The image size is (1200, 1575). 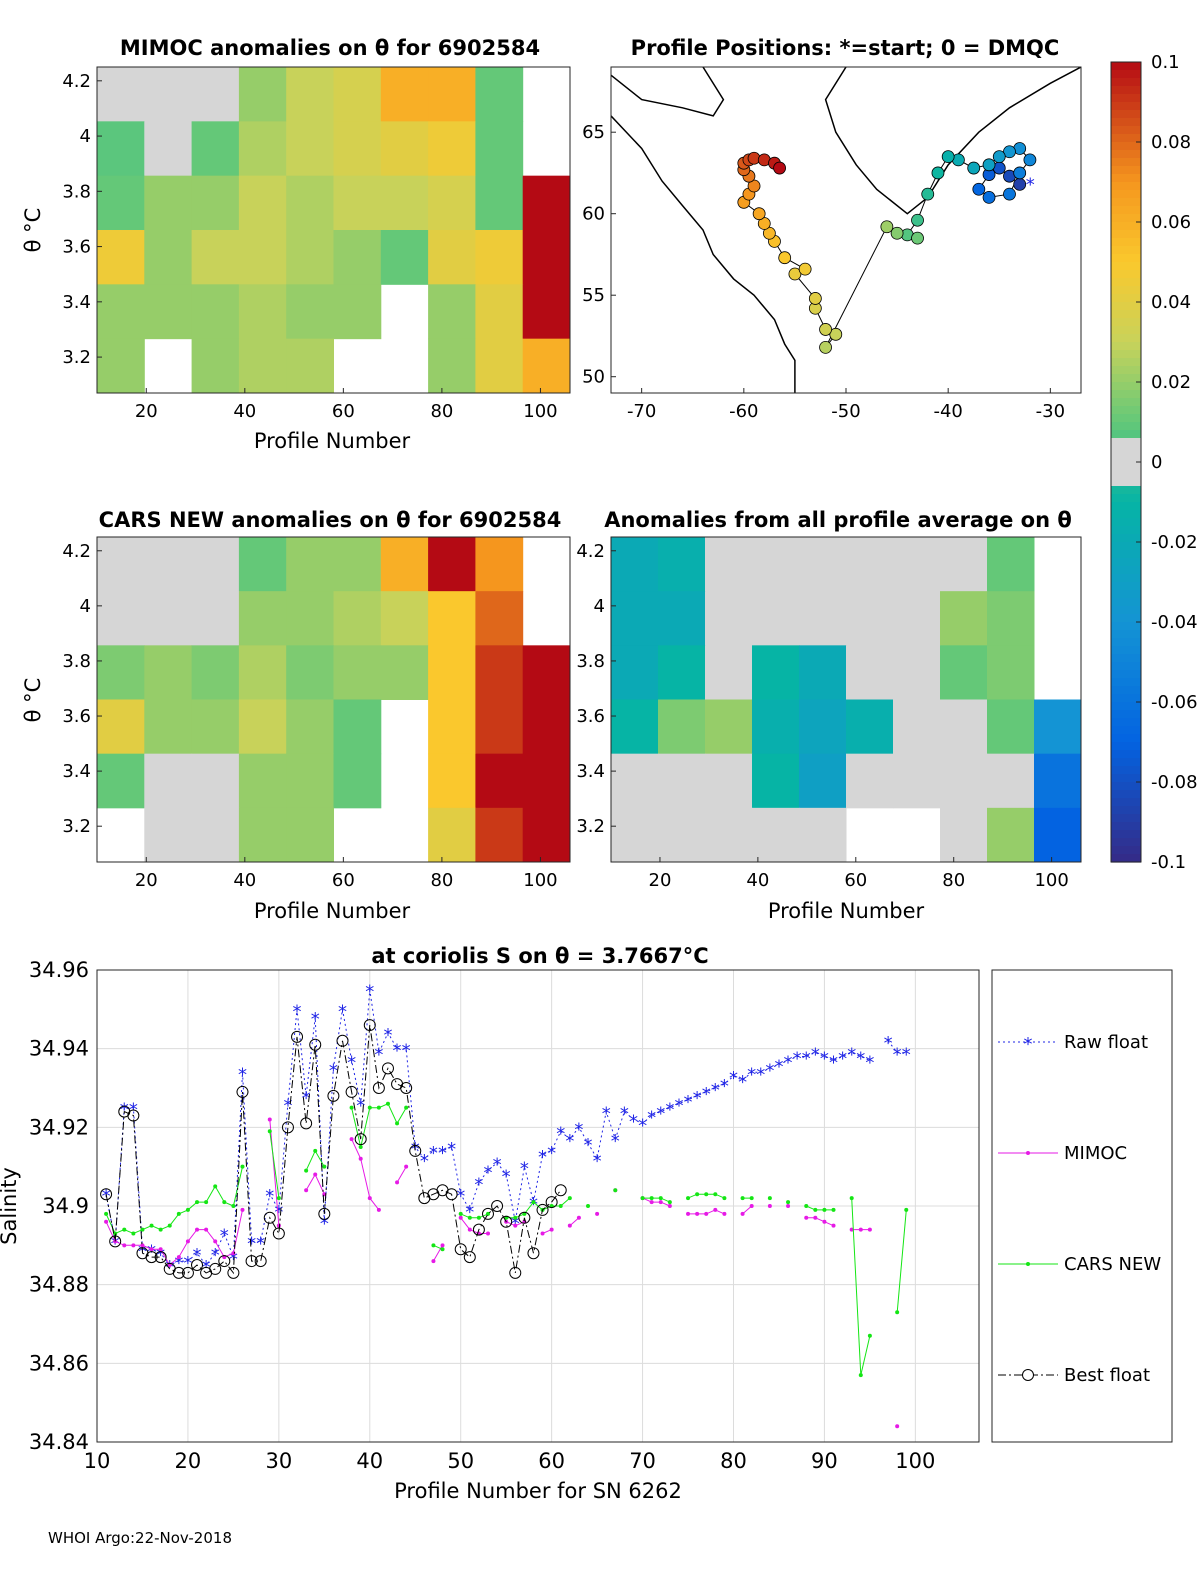 What do you see at coordinates (1095, 1153) in the screenshot?
I see `legend-mimoc-label: MIMOC` at bounding box center [1095, 1153].